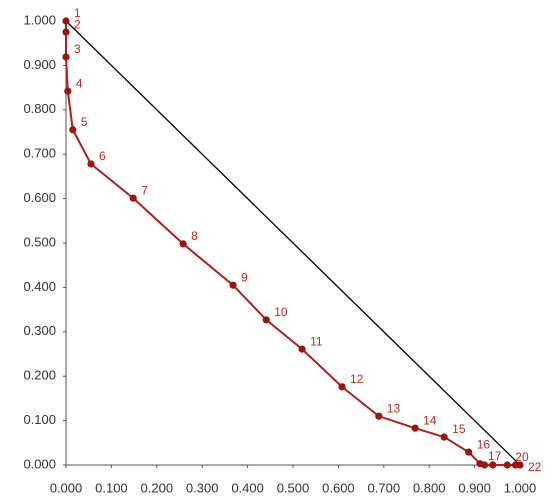 The height and width of the screenshot is (504, 550). I want to click on x-tick-label: 0.100, so click(111, 487).